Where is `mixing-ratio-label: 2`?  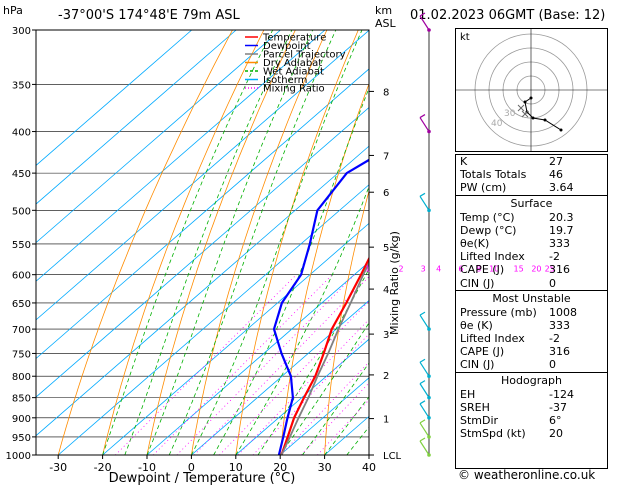 mixing-ratio-label: 2 is located at coordinates (400, 269).